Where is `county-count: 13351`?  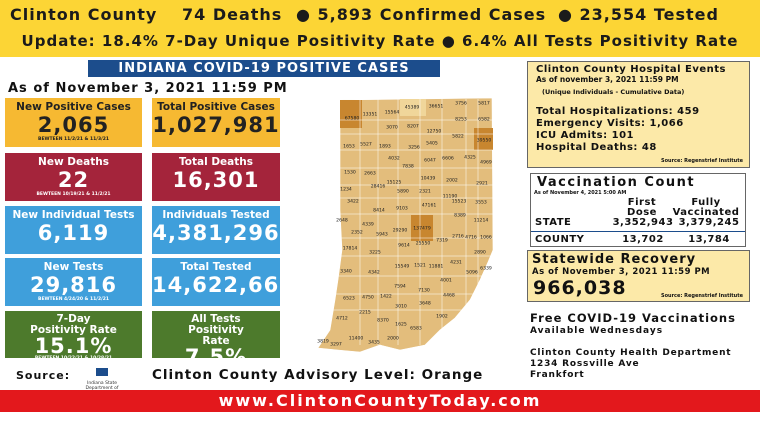
county-count: 13351 is located at coordinates (370, 115).